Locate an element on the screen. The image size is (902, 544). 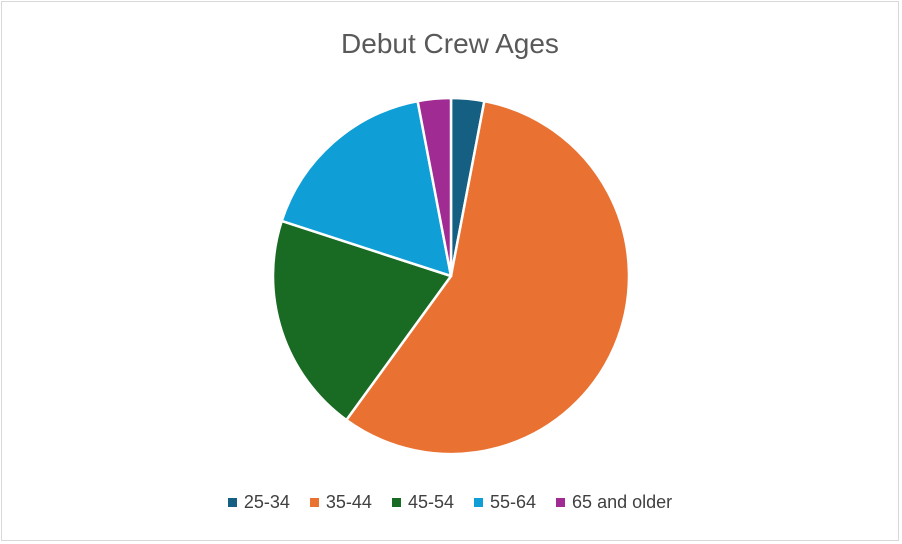
legend-item-65-and-older: 65 and older is located at coordinates (614, 502).